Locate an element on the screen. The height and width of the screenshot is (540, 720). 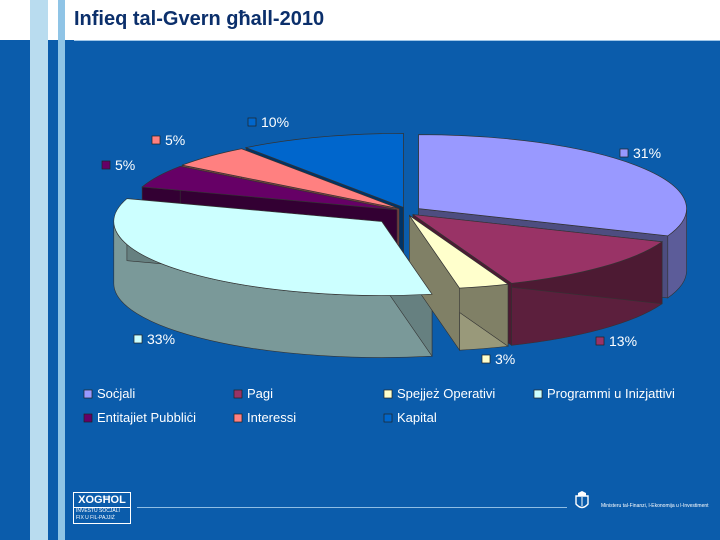
legend-label-4: Entitajiet Pubbliċi is located at coordinates (146, 417).